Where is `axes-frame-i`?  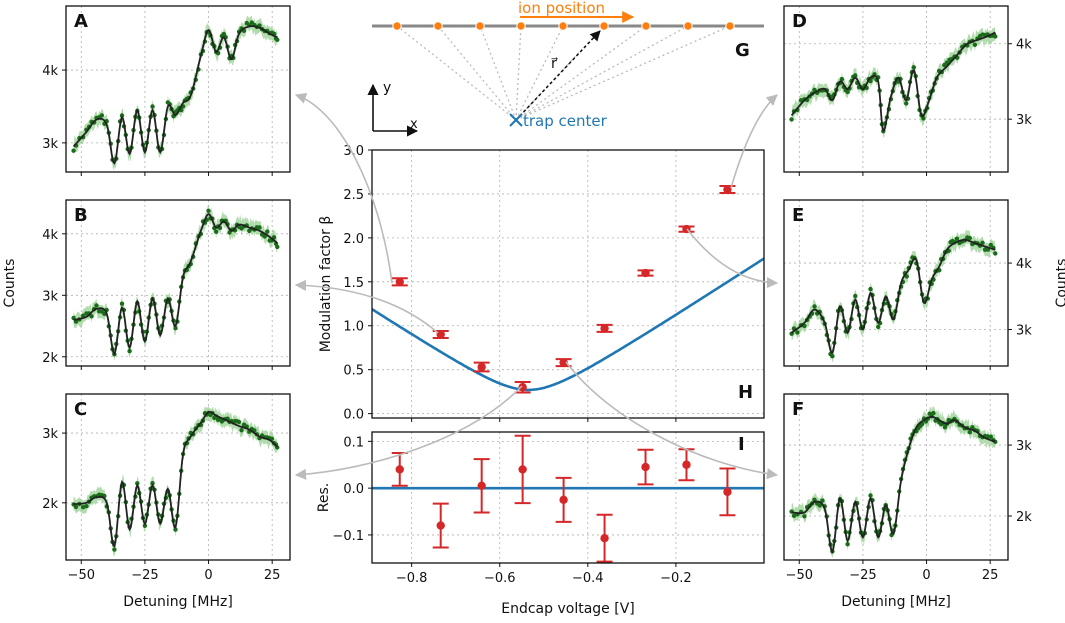
axes-frame-i is located at coordinates (568, 497).